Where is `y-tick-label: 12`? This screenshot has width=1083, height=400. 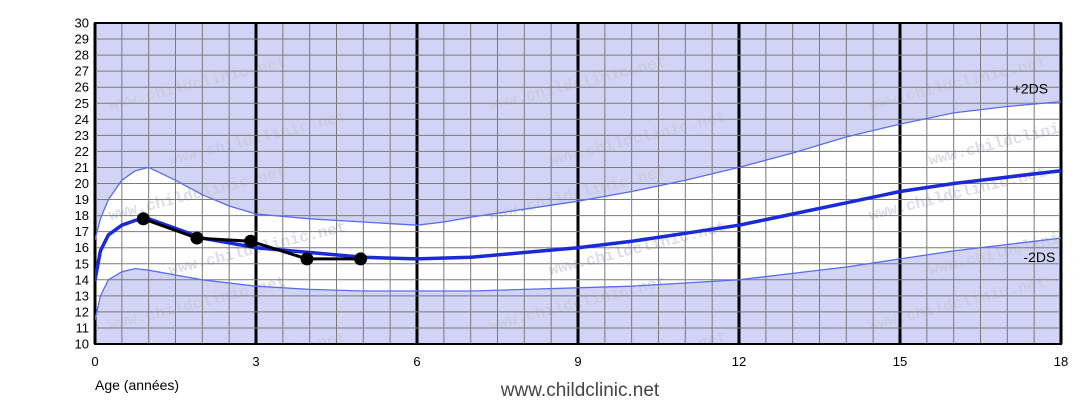
y-tick-label: 12 is located at coordinates (82, 311).